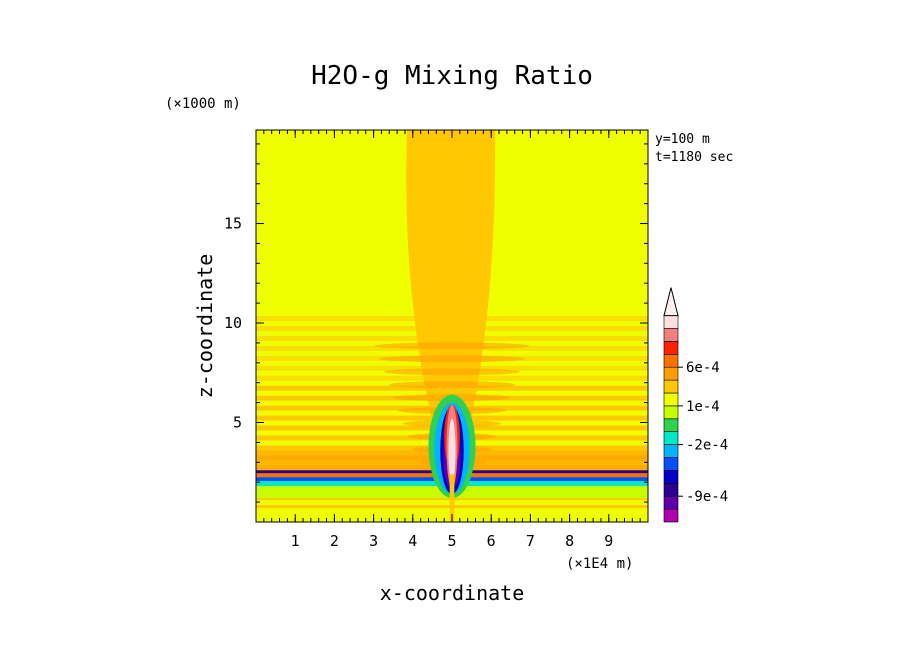 This screenshot has width=904, height=654. What do you see at coordinates (703, 368) in the screenshot?
I see `colorbar-label: 6e-4` at bounding box center [703, 368].